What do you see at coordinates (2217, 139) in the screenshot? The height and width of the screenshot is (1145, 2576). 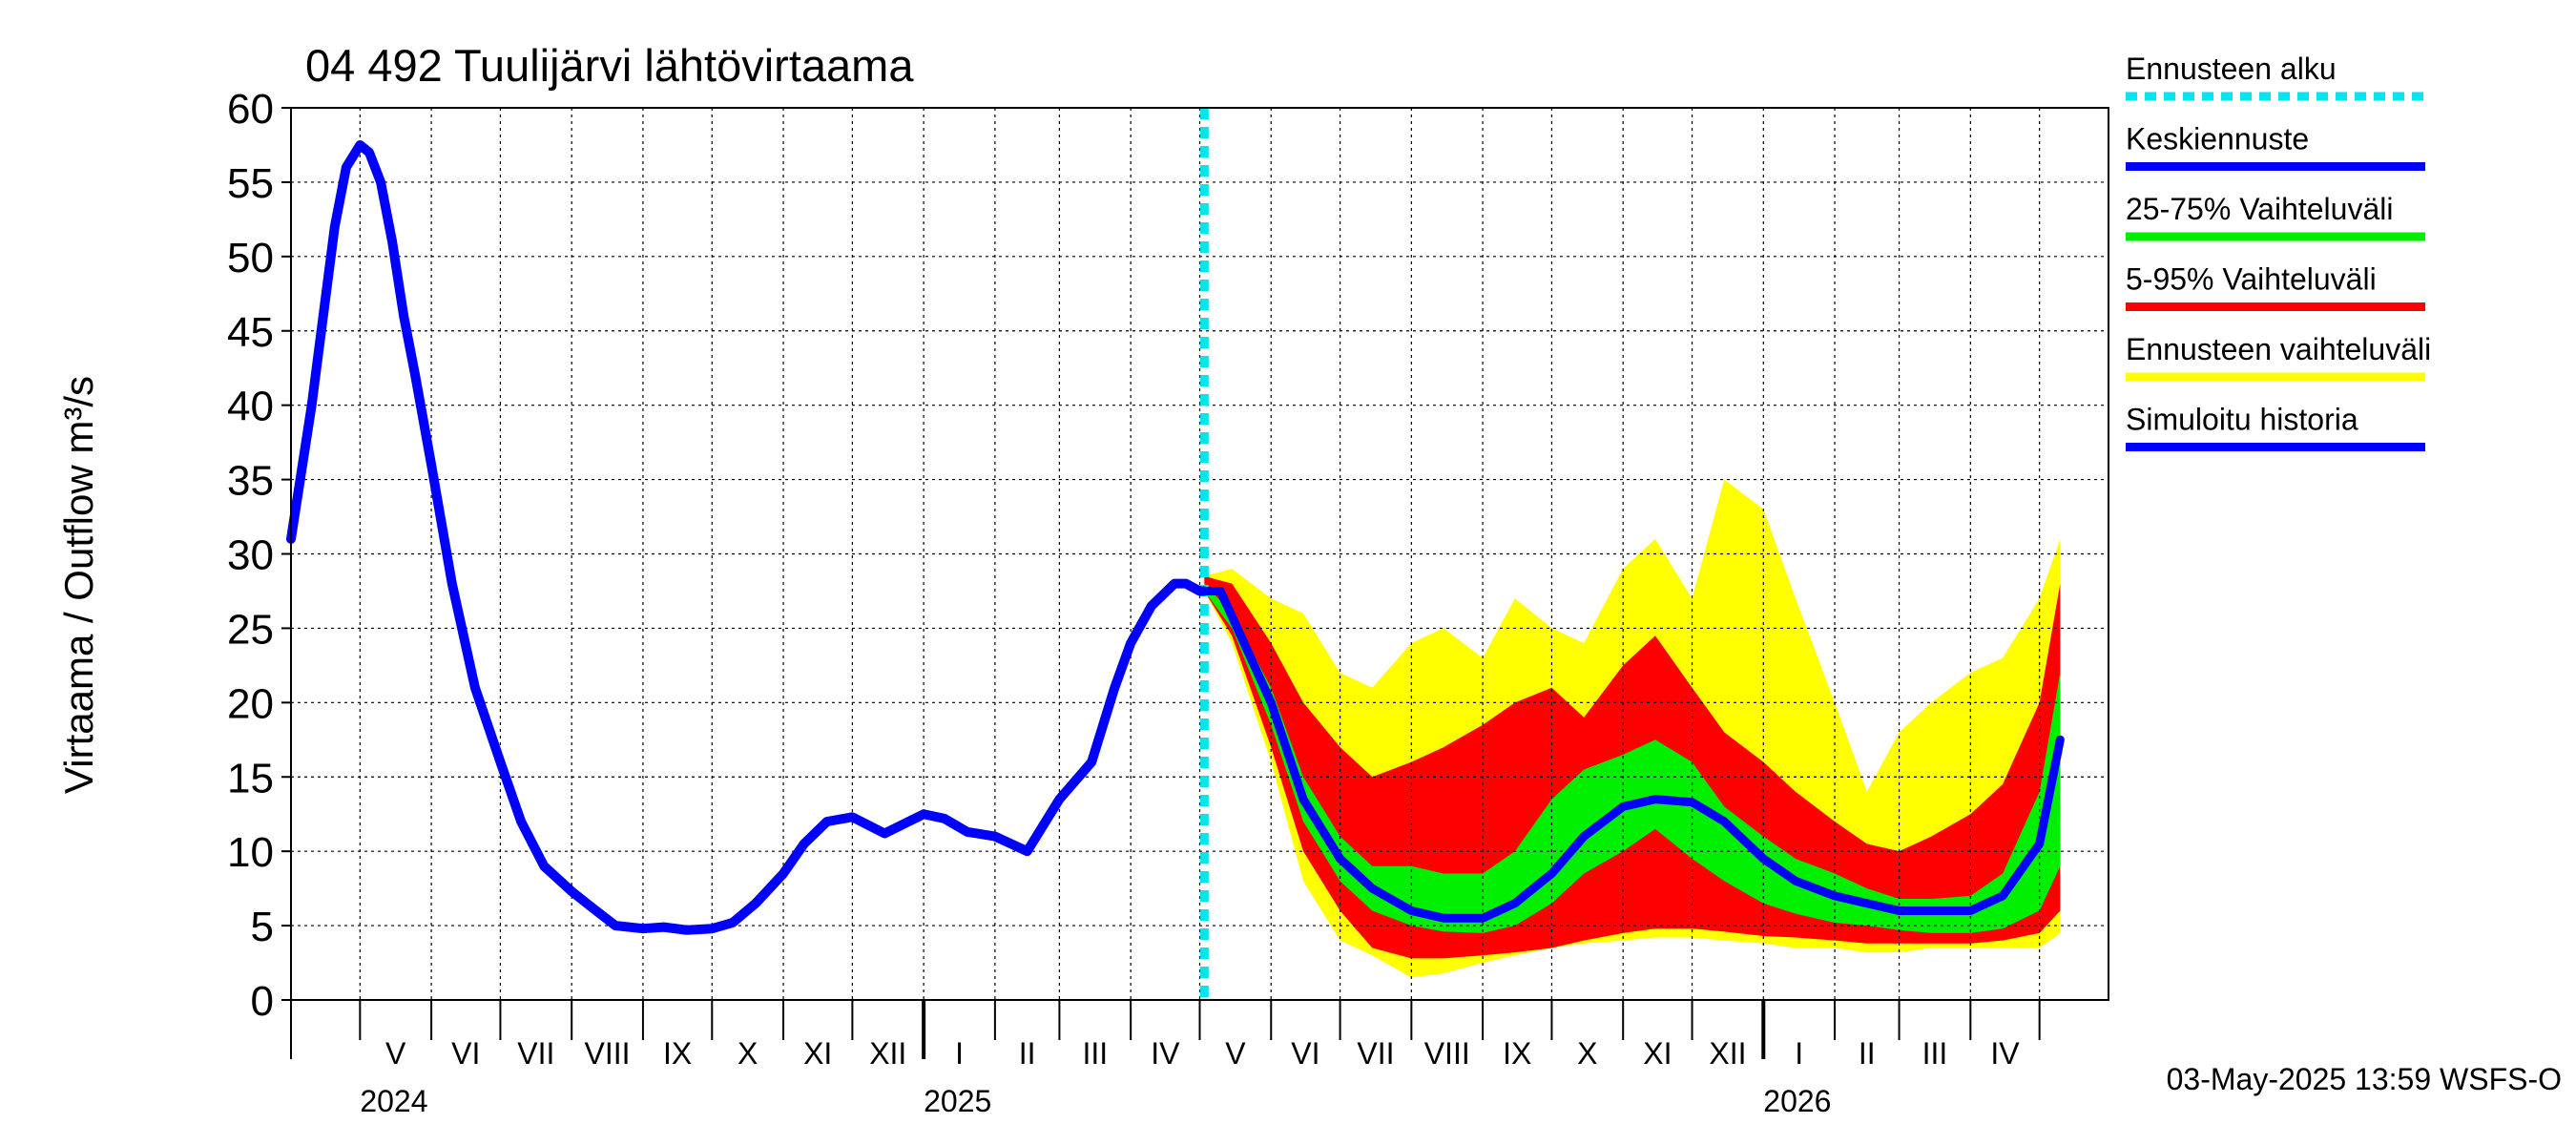 I see `legend-label-median: Keskiennuste` at bounding box center [2217, 139].